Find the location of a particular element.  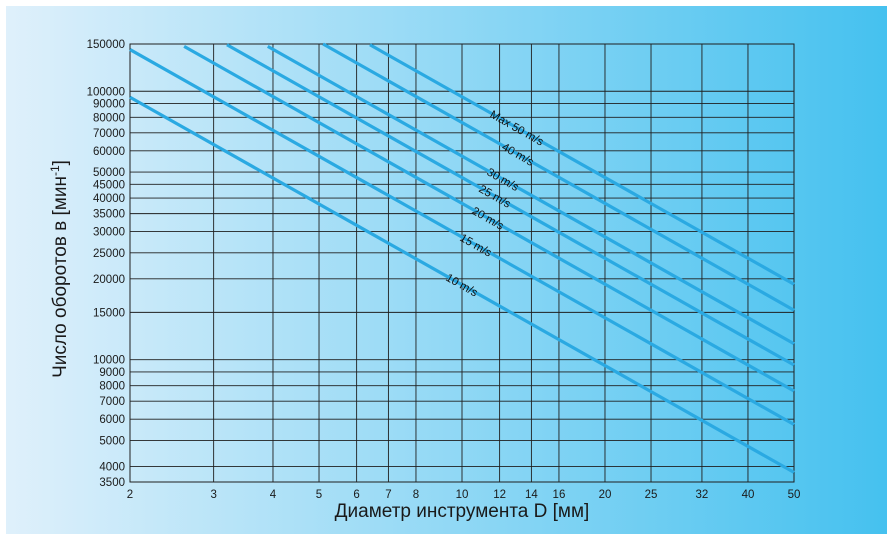

x-tick-label: 14 is located at coordinates (531, 495).